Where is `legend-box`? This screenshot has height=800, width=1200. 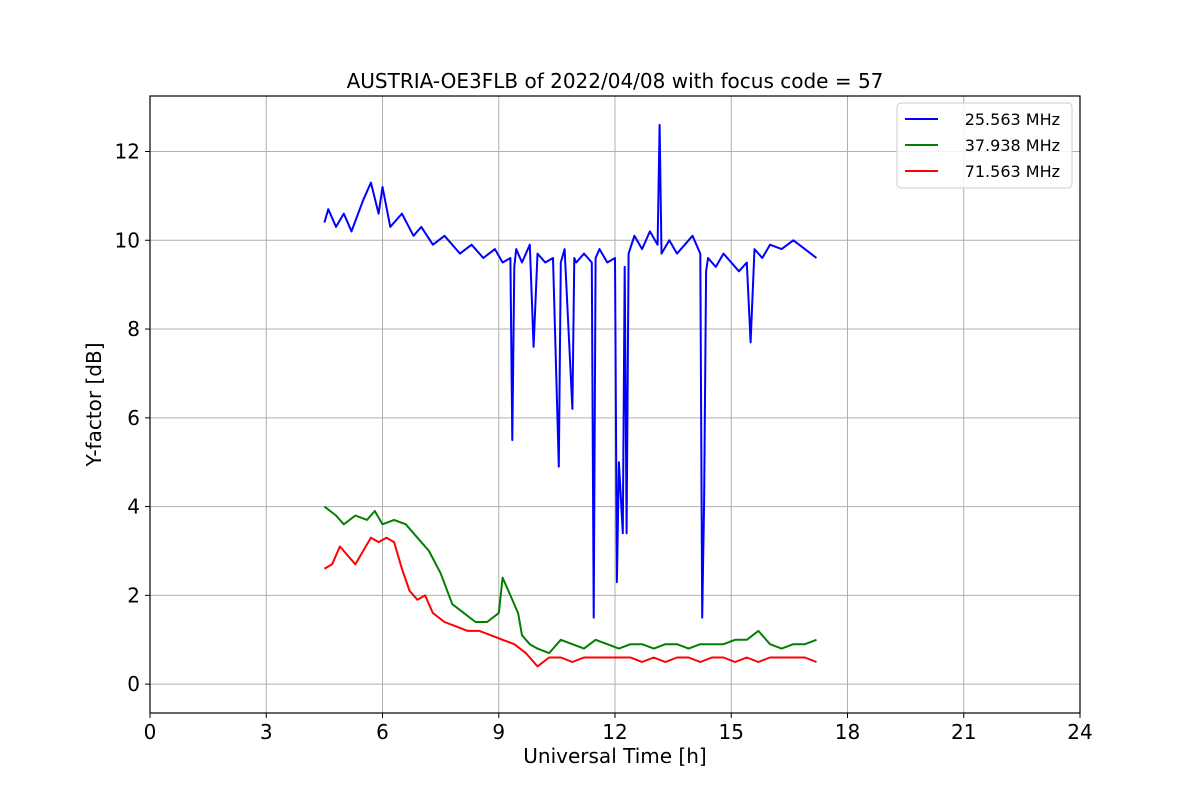
legend-box is located at coordinates (984, 145).